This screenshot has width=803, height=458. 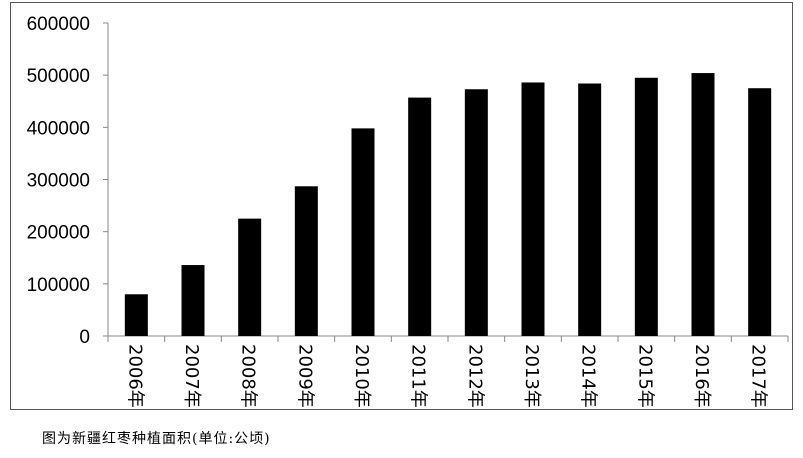 What do you see at coordinates (361, 376) in the screenshot?
I see `x-tick-label: 2010年` at bounding box center [361, 376].